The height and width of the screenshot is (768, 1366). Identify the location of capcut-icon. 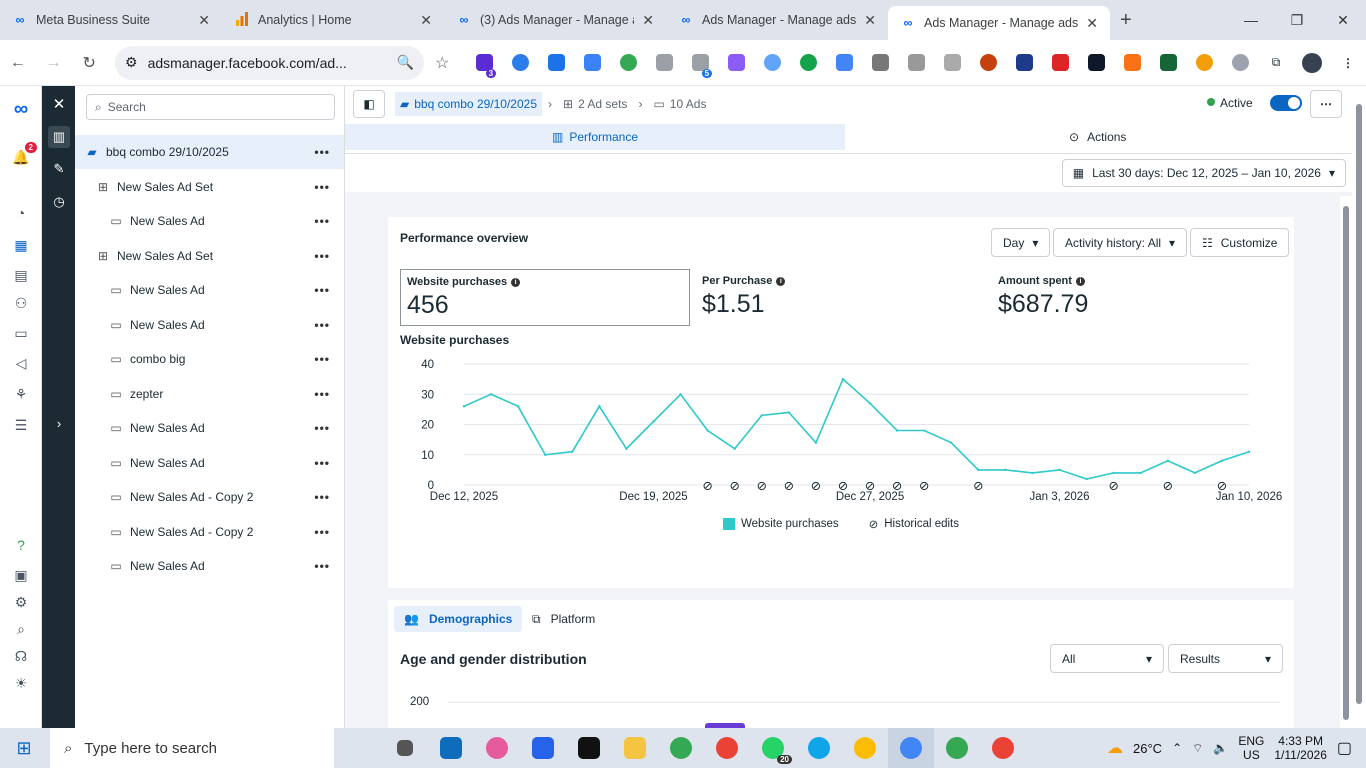
(589, 748).